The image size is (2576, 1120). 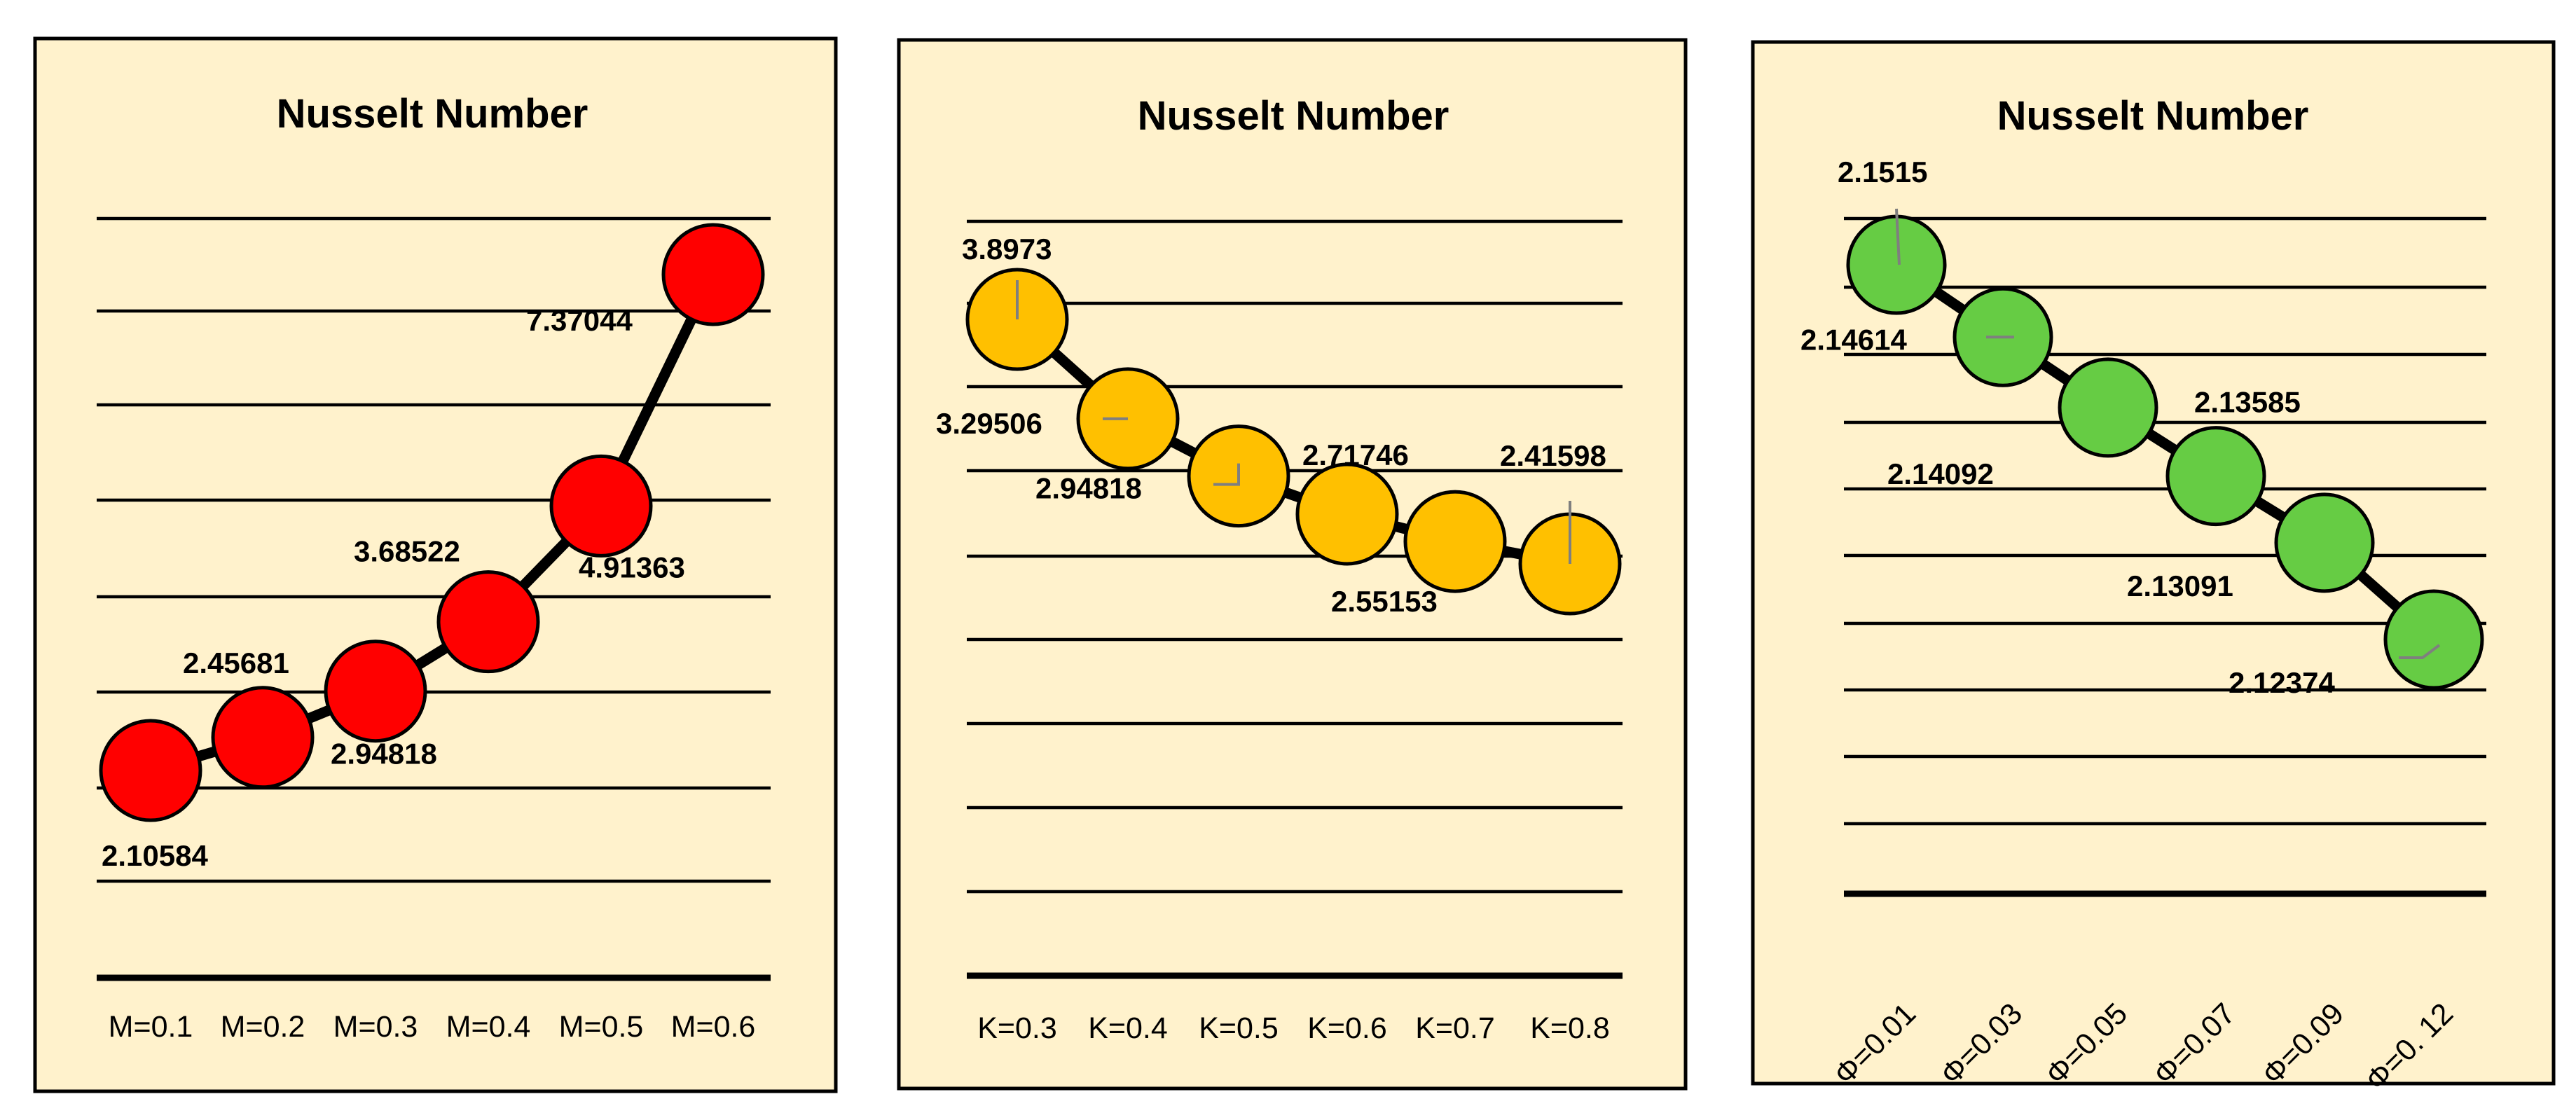 What do you see at coordinates (1553, 455) in the screenshot?
I see `data-label: 2.41598` at bounding box center [1553, 455].